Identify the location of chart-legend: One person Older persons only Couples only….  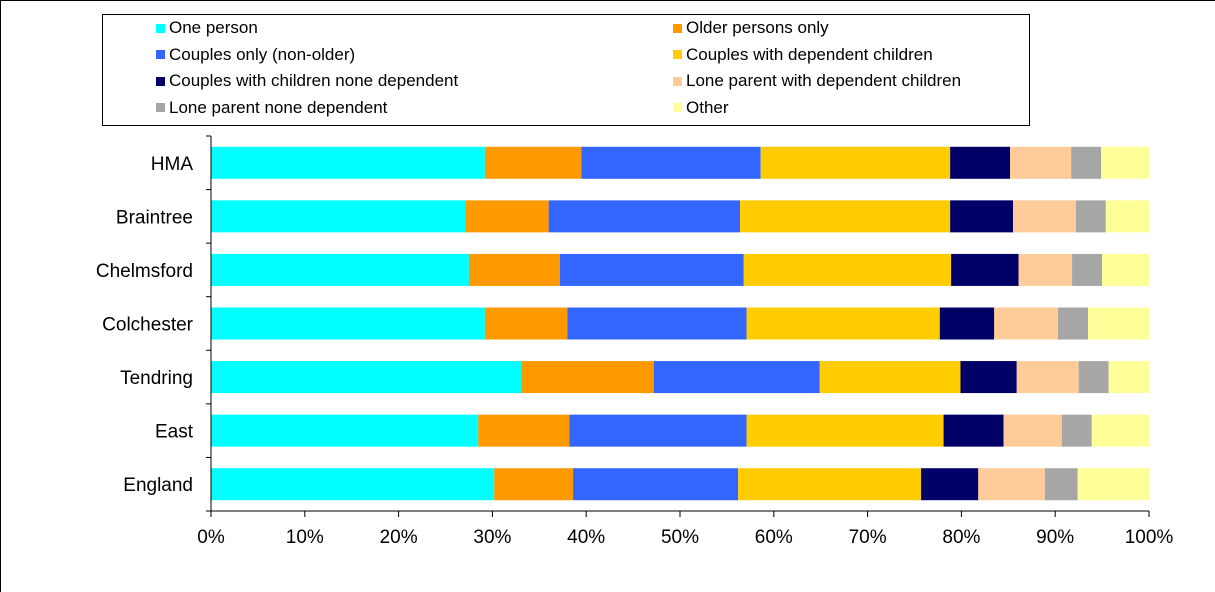
(566, 70).